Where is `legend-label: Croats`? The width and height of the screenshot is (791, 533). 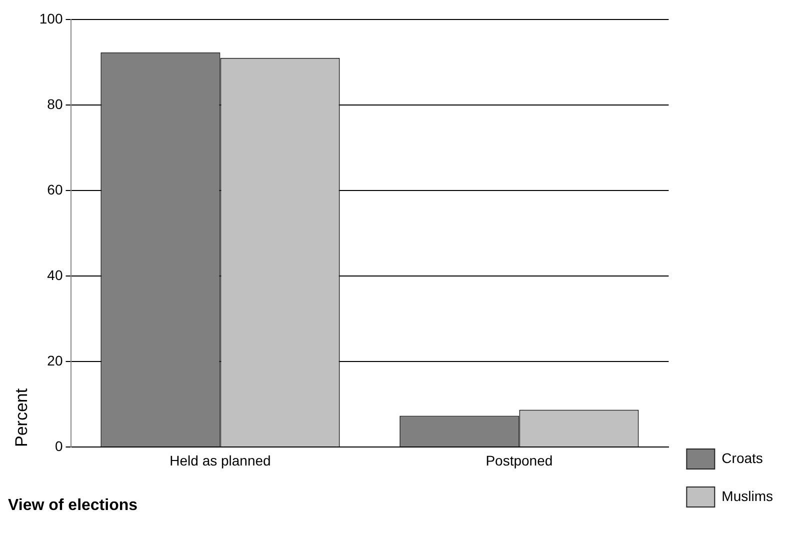 legend-label: Croats is located at coordinates (742, 458).